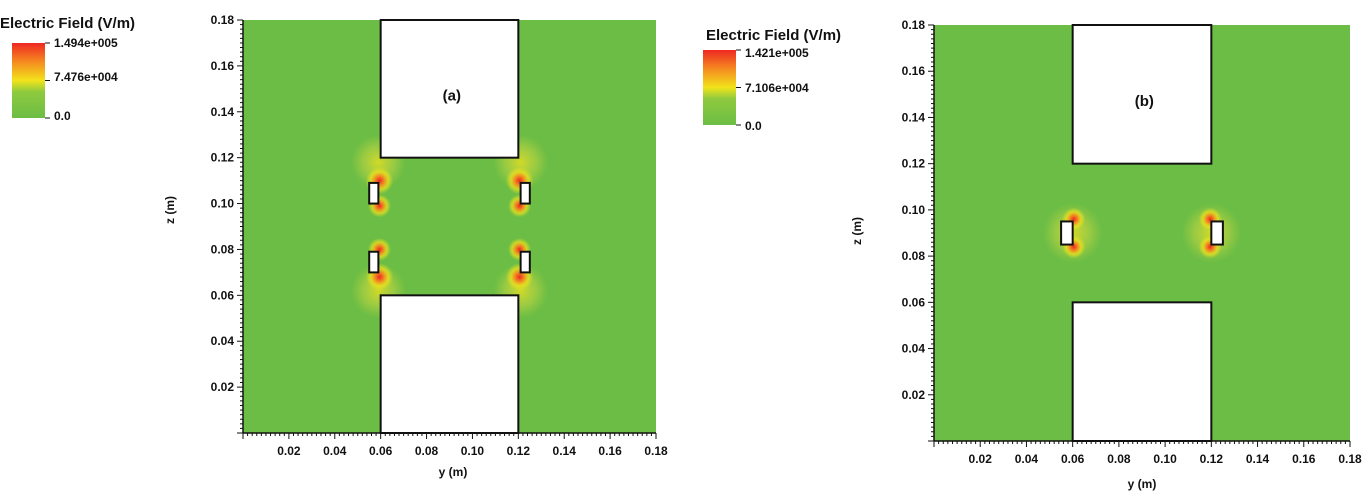 The image size is (1367, 491). What do you see at coordinates (1144, 101) in the screenshot?
I see `panel-label-b: (b)` at bounding box center [1144, 101].